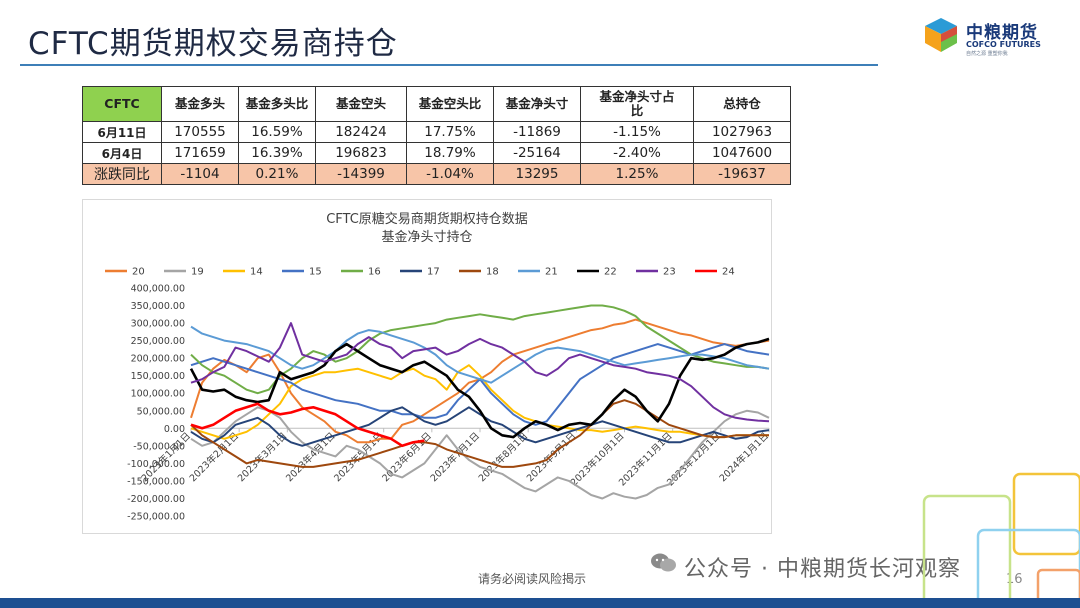 This screenshot has height=608, width=1080. What do you see at coordinates (161, 411) in the screenshot?
I see `y-tick-label: 50,000.00` at bounding box center [161, 411].